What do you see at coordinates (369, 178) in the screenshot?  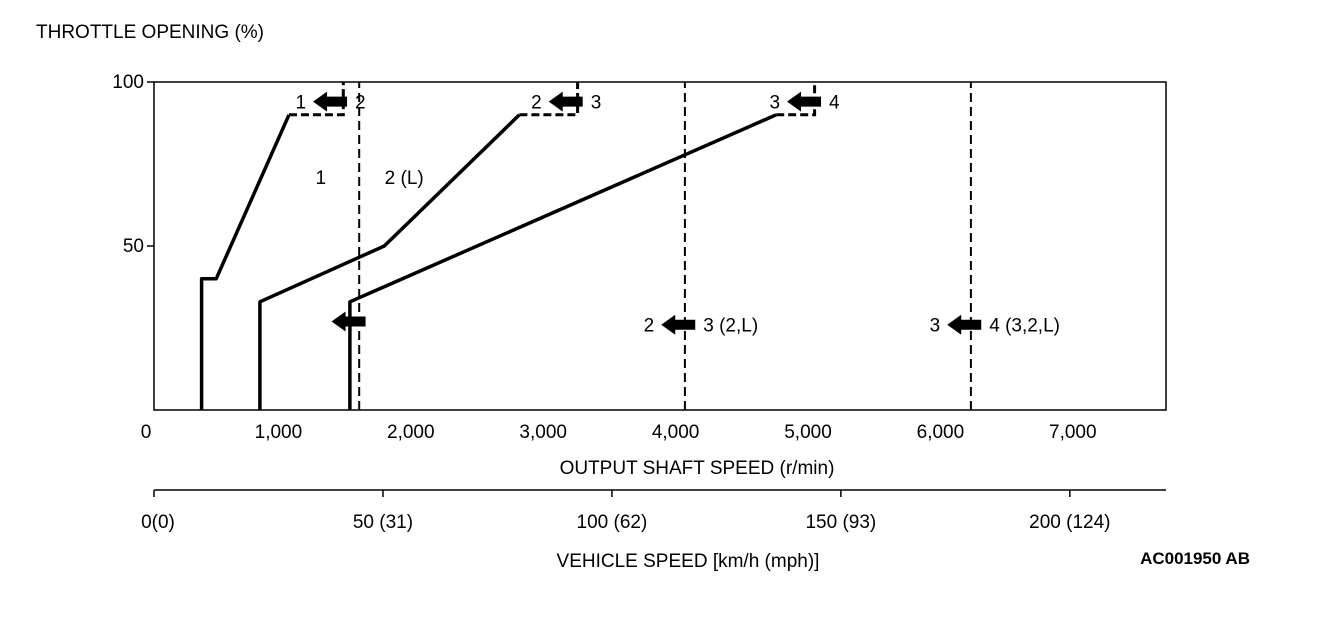 I see `range-labels: 1 2 (L)` at bounding box center [369, 178].